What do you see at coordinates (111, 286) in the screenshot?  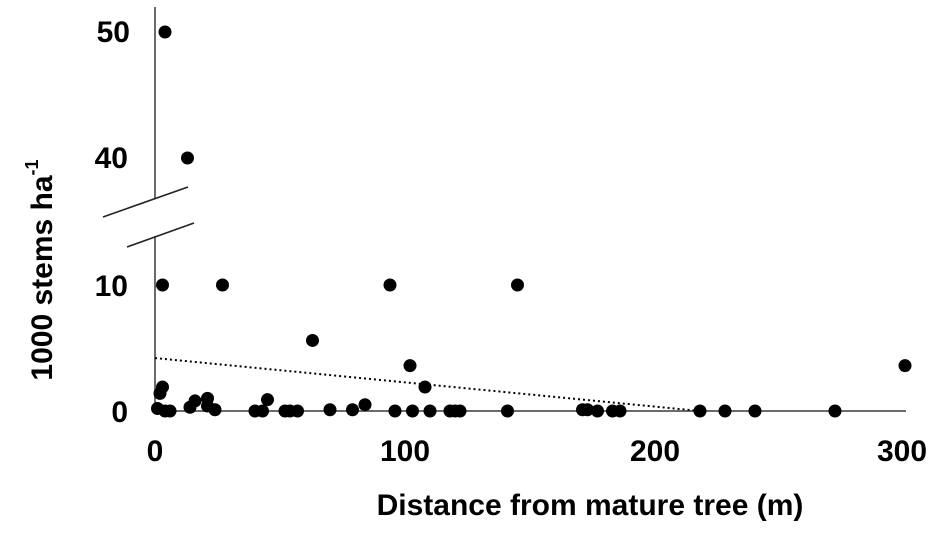 I see `y-tick-label: 10` at bounding box center [111, 286].